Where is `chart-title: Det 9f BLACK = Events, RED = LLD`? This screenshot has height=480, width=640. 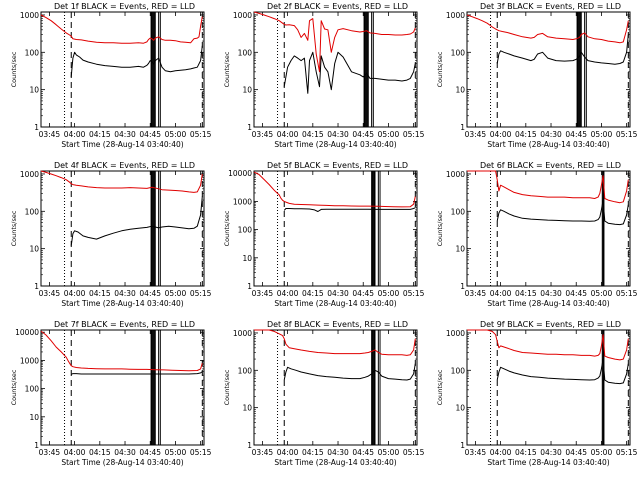
chart-title: Det 9f BLACK = Events, RED = LLD is located at coordinates (550, 324).